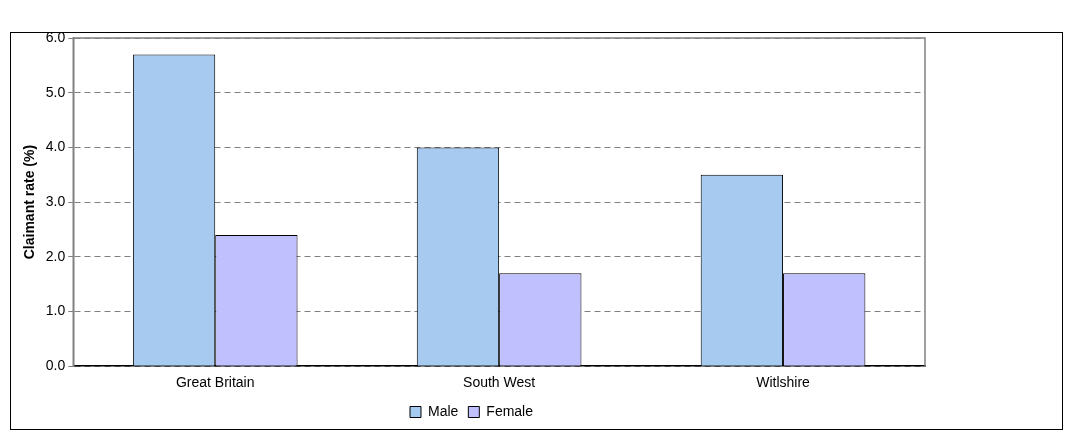 The image size is (1073, 439). I want to click on legend-label: Male, so click(443, 410).